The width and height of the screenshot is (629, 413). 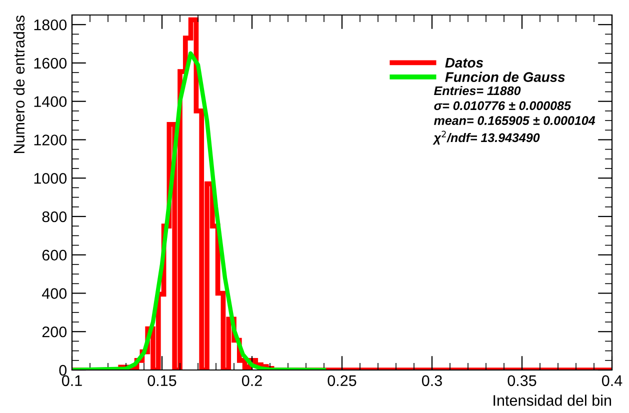 I want to click on x-tick-label: 0.2, so click(x=252, y=380).